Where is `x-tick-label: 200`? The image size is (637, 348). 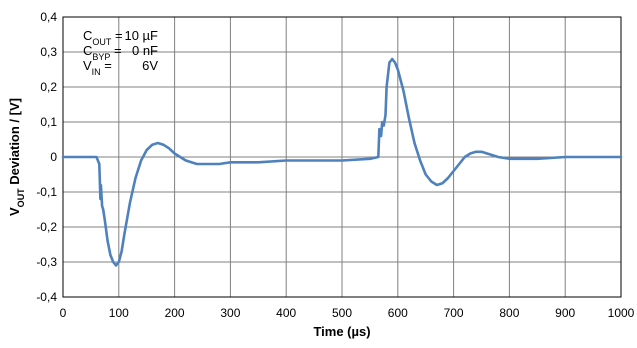
x-tick-label: 200 is located at coordinates (175, 313).